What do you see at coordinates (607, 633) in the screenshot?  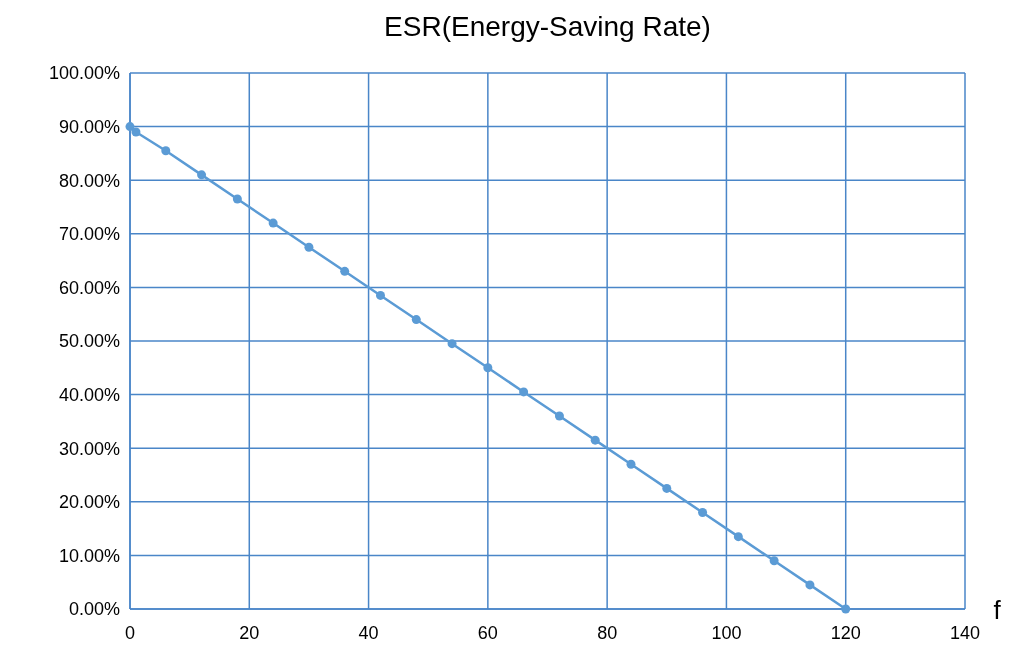 I see `x-tick-label: 80` at bounding box center [607, 633].